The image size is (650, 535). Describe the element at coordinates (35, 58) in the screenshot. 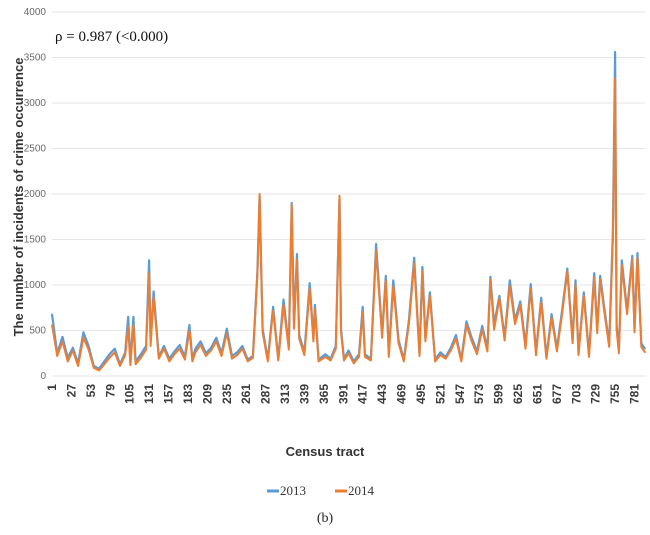

I see `y-tick-label: 3500` at that location.